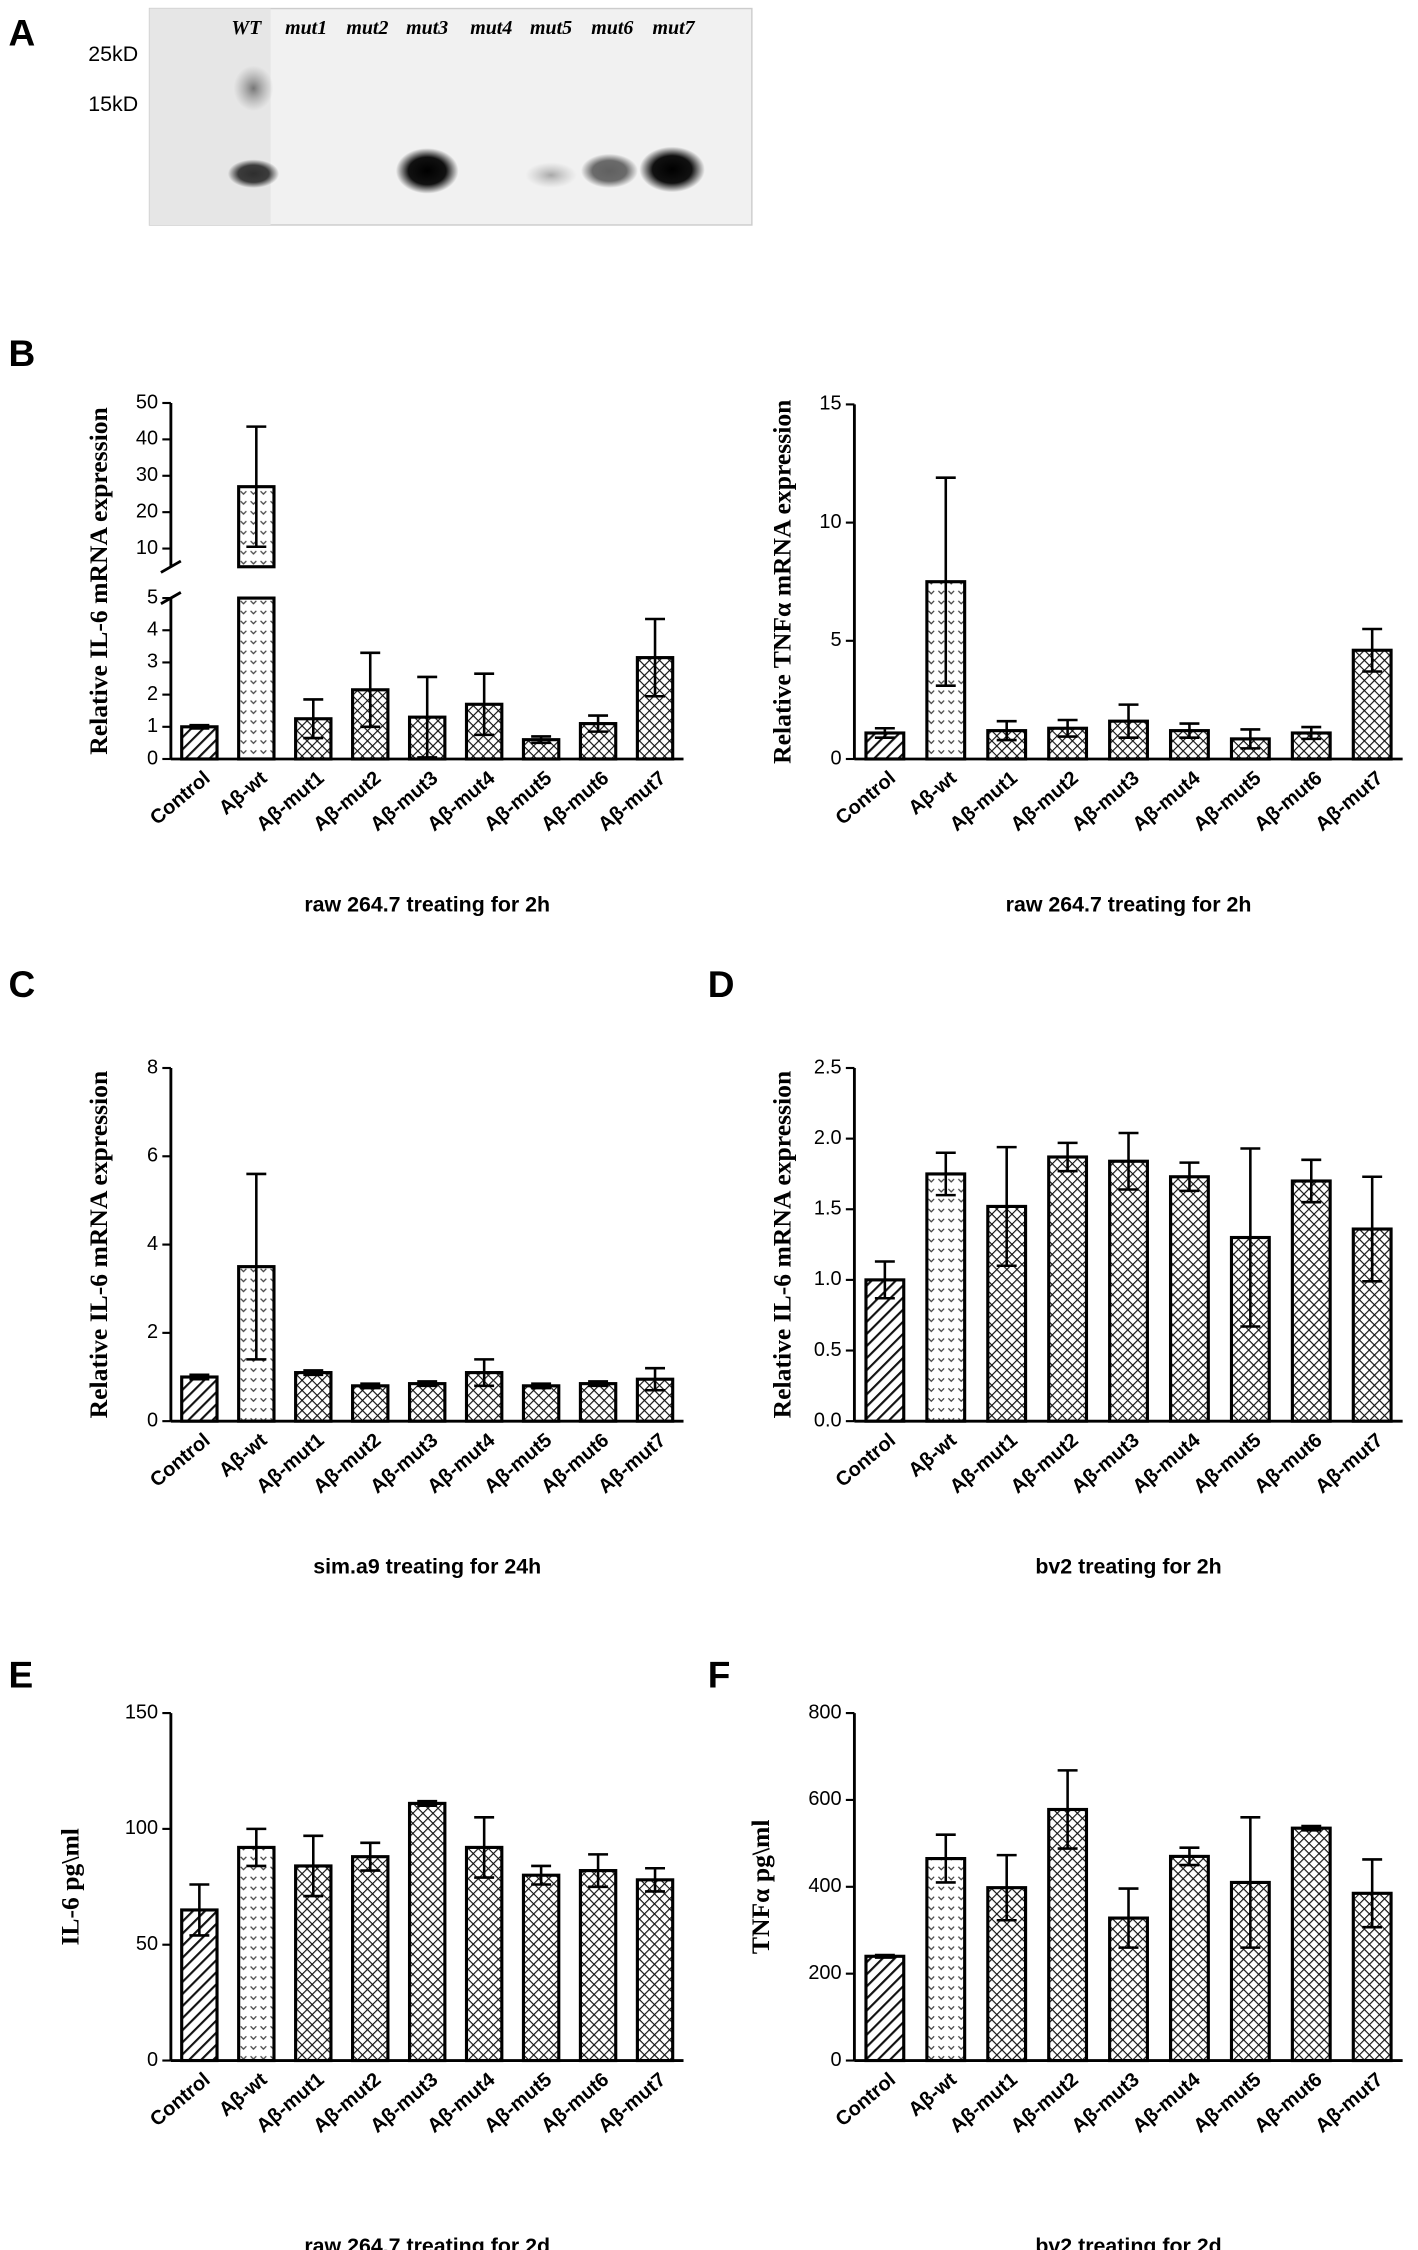 The height and width of the screenshot is (2250, 1418). I want to click on panel-label: A, so click(22, 33).